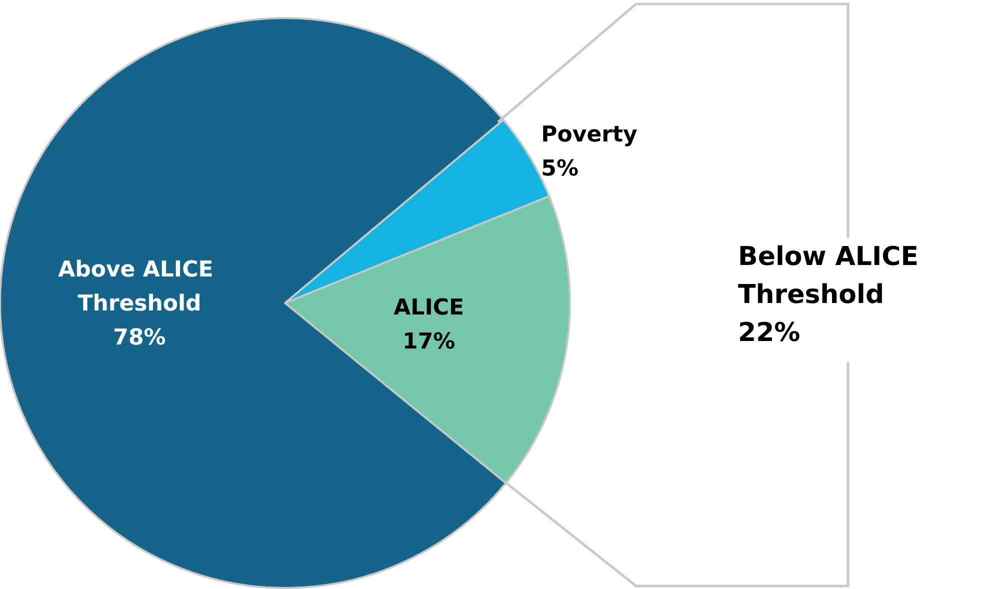  Describe the element at coordinates (139, 338) in the screenshot. I see `data-label: 78%` at that location.